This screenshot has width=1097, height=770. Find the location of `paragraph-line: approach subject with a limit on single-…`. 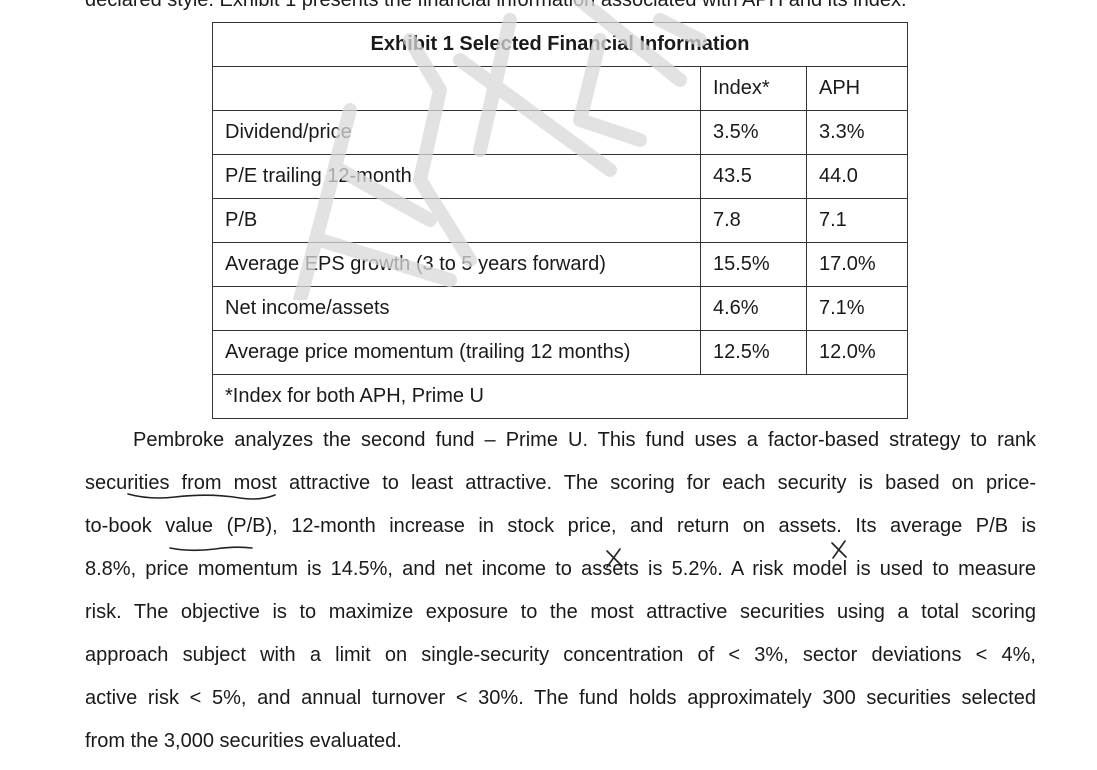

paragraph-line: approach subject with a limit on single-… is located at coordinates (560, 655).